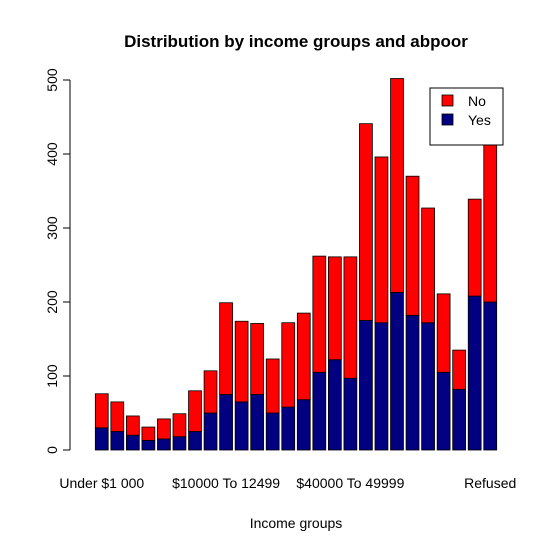  I want to click on legend-box, so click(466, 116).